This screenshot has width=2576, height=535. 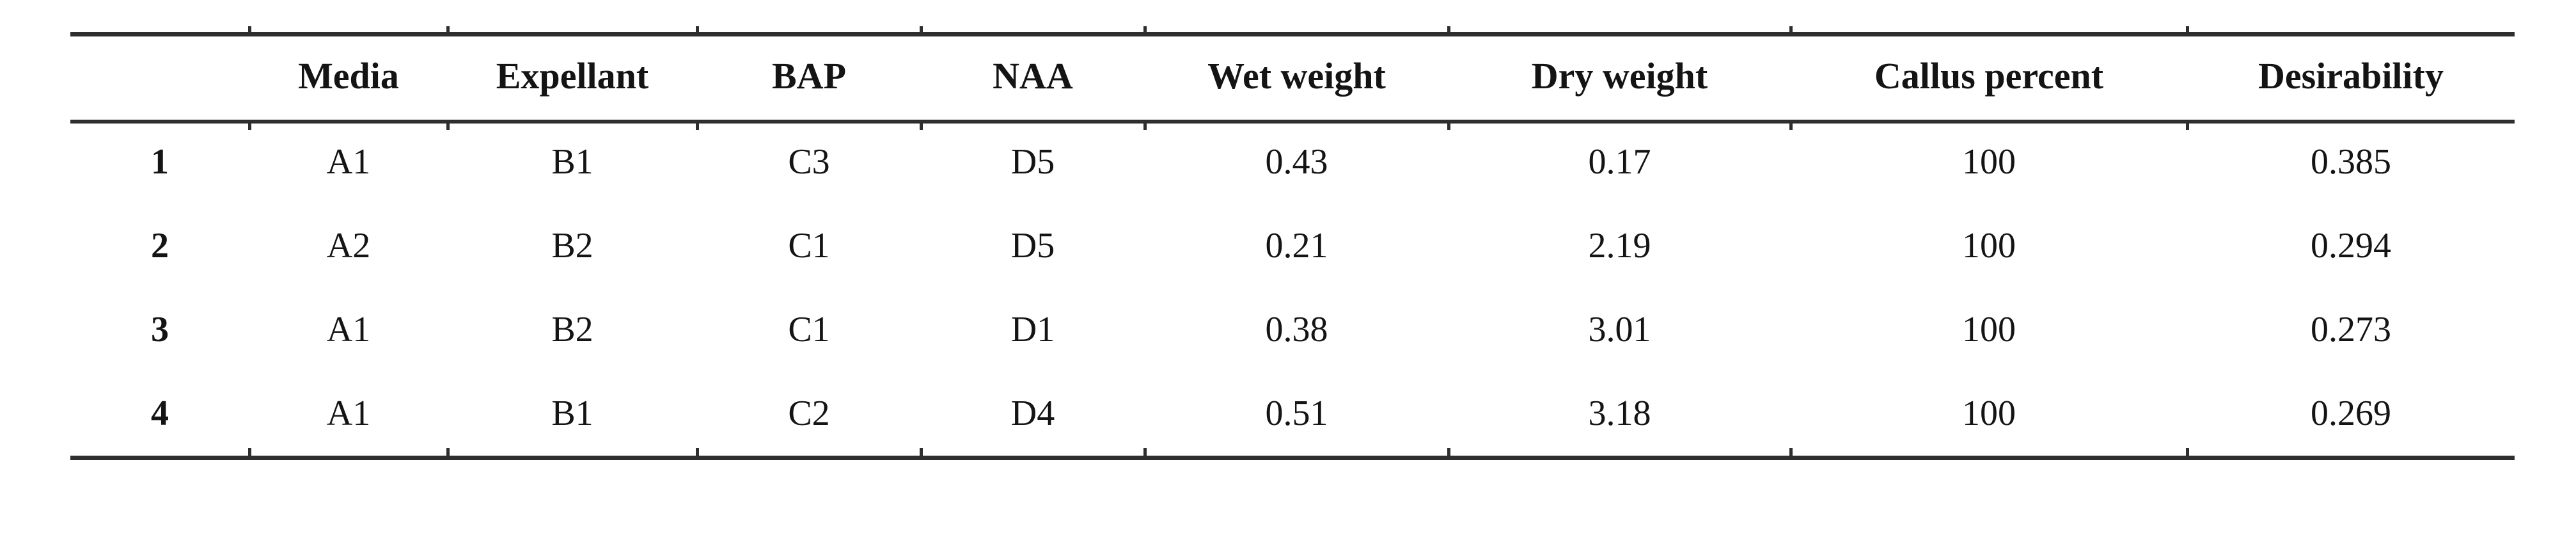 I want to click on table-cell: D1, so click(x=1032, y=330).